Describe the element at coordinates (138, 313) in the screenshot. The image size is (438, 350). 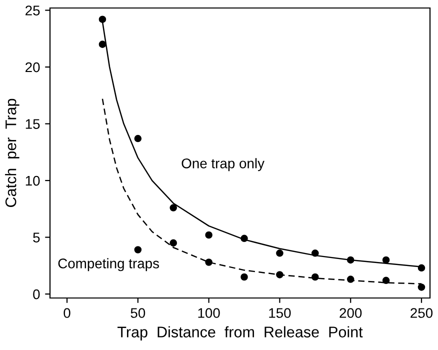
I see `x-tick-label: 50` at that location.